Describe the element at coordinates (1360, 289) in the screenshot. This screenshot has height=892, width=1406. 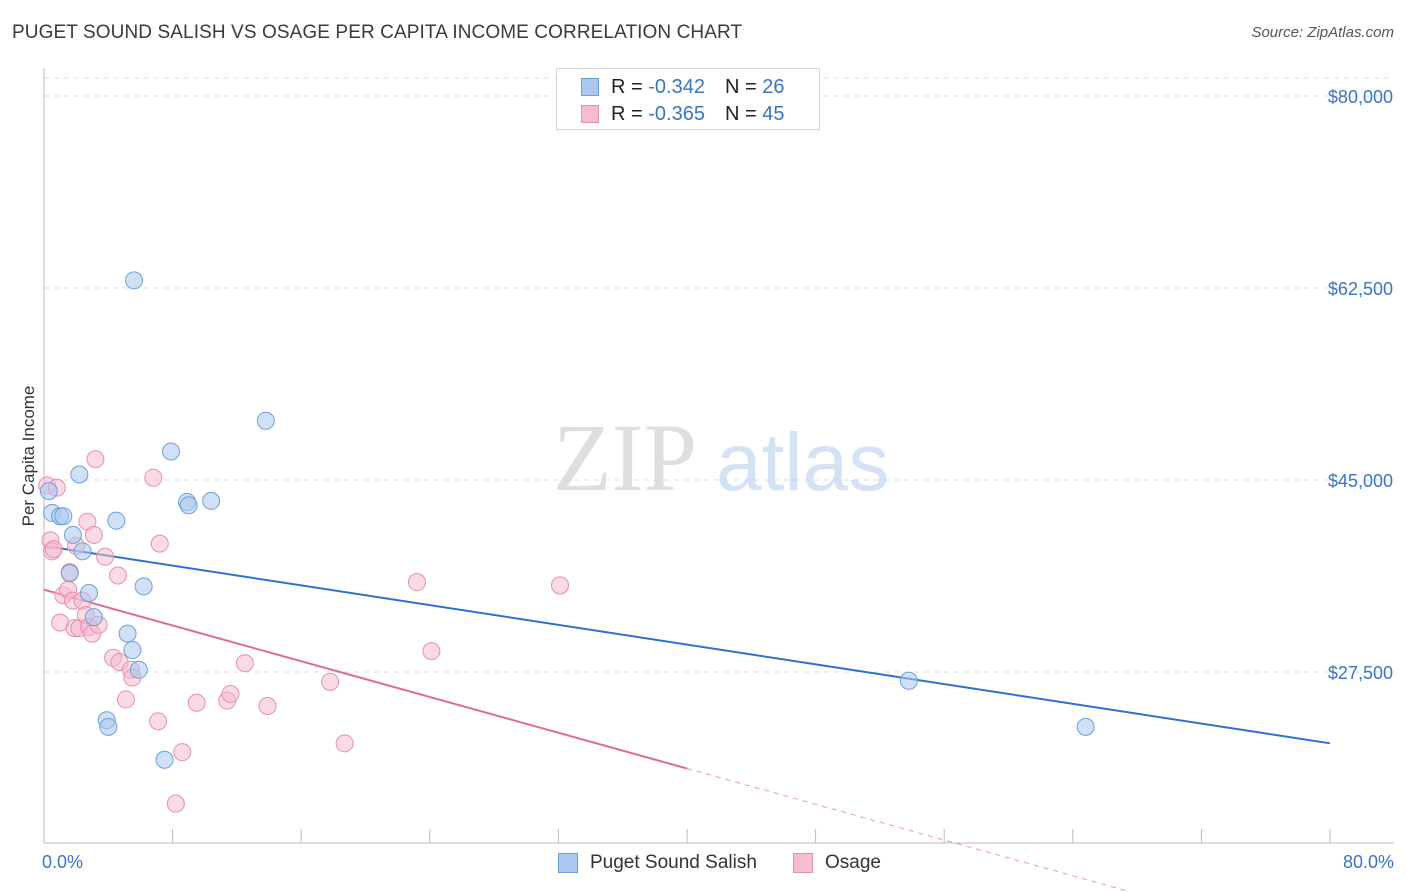
I see `y-tick-label: $62,500` at that location.